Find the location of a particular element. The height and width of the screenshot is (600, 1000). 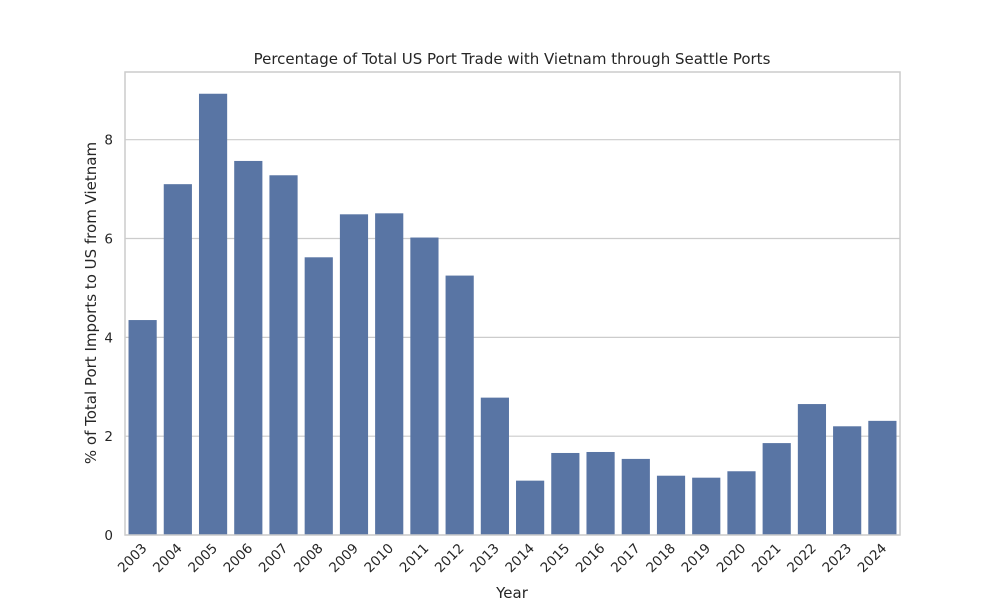

x-axis-label: Year is located at coordinates (512, 592).